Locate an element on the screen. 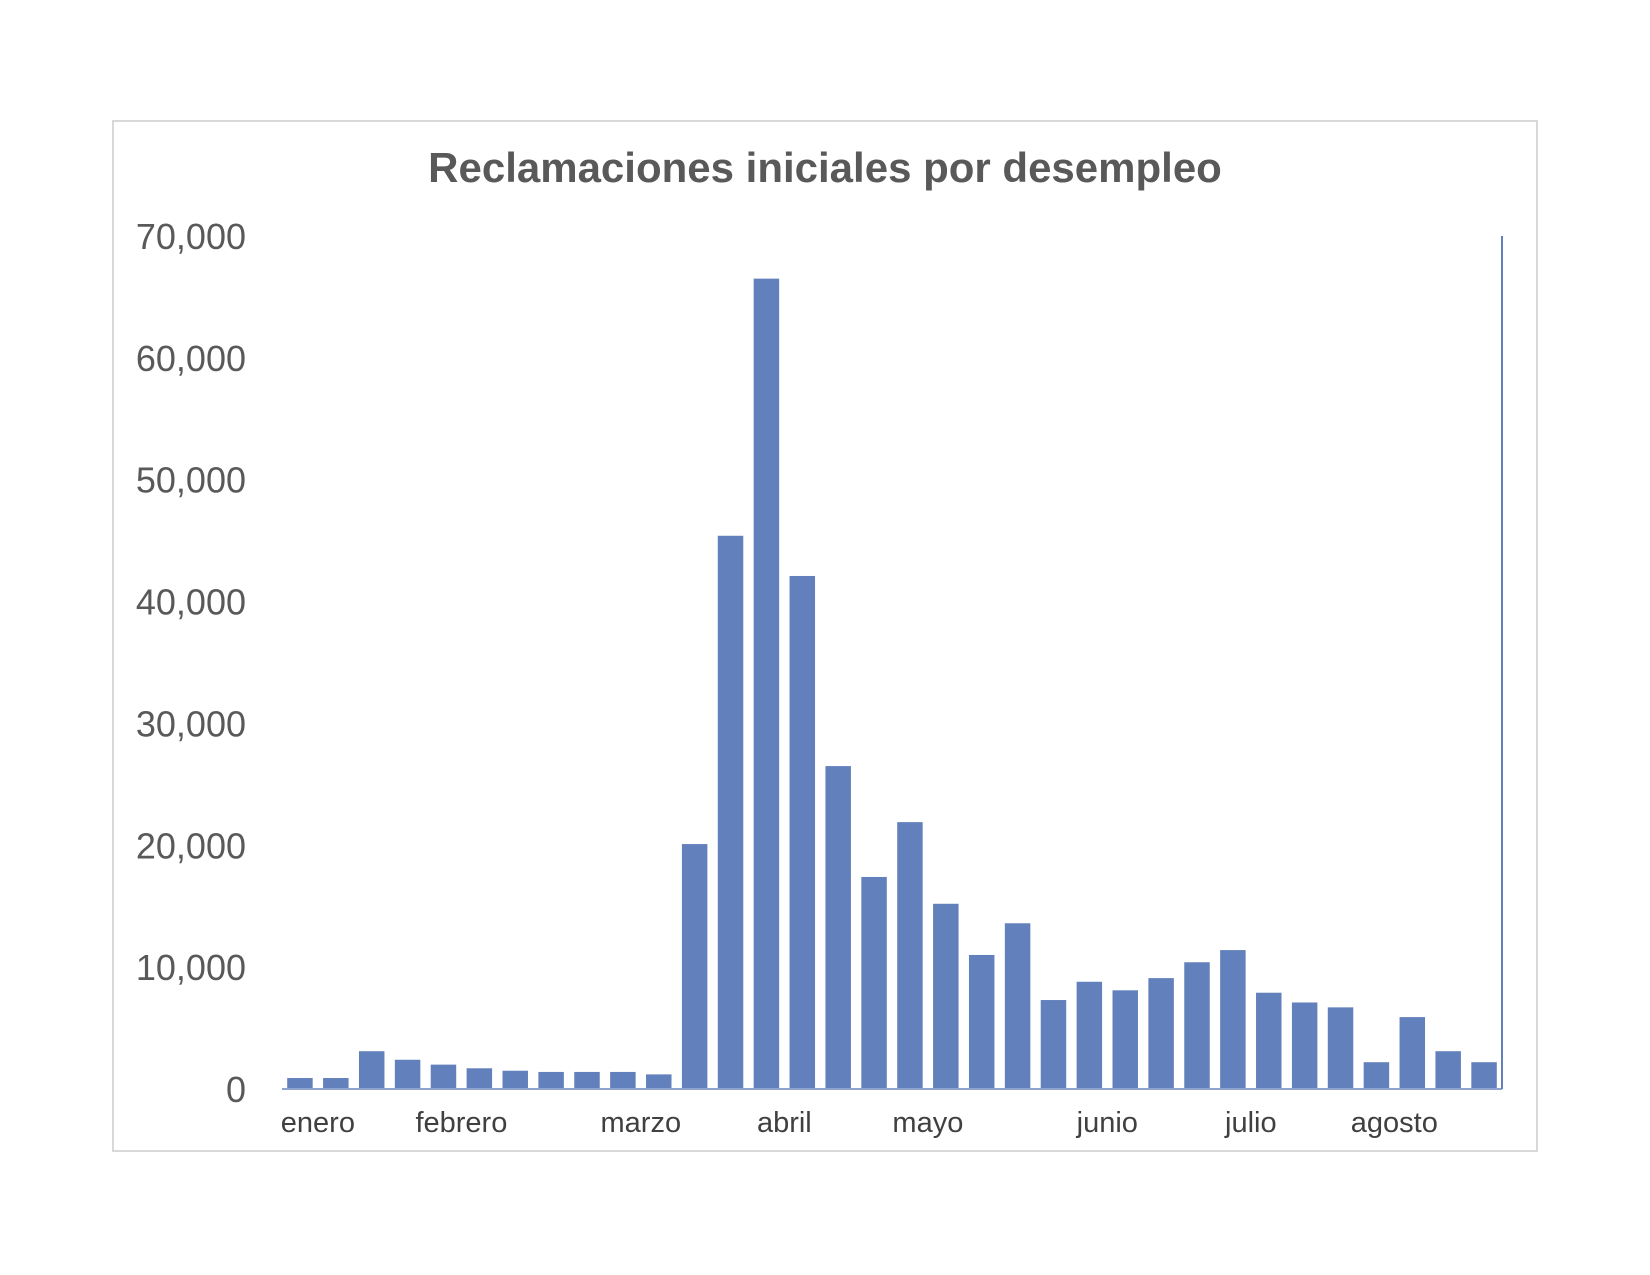 Image resolution: width=1650 pixels, height=1275 pixels. y-tick-label: 40,000 is located at coordinates (191, 602).